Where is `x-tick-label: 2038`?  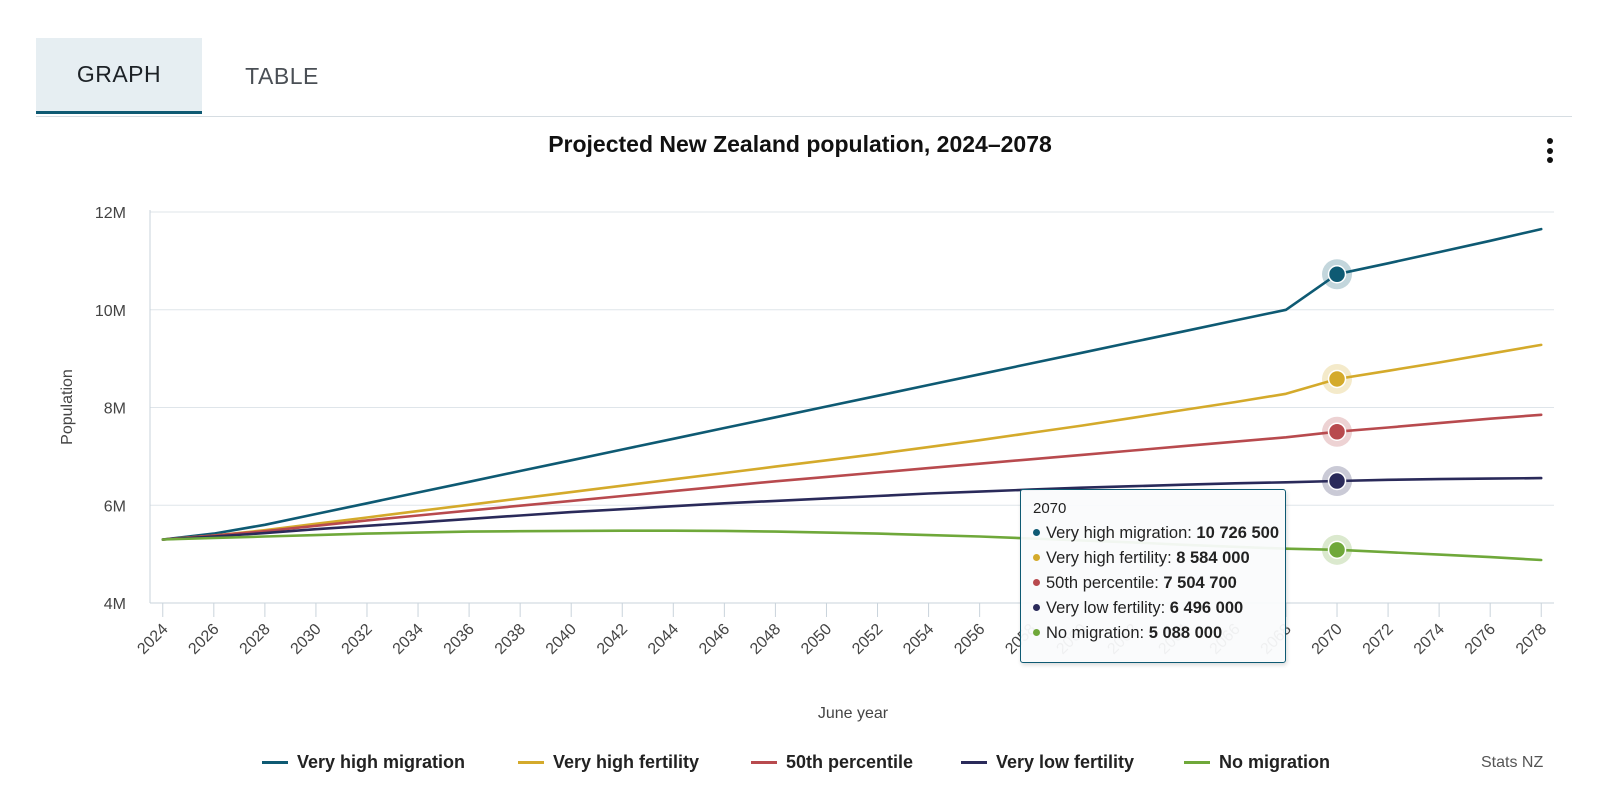 x-tick-label: 2038 is located at coordinates (510, 639).